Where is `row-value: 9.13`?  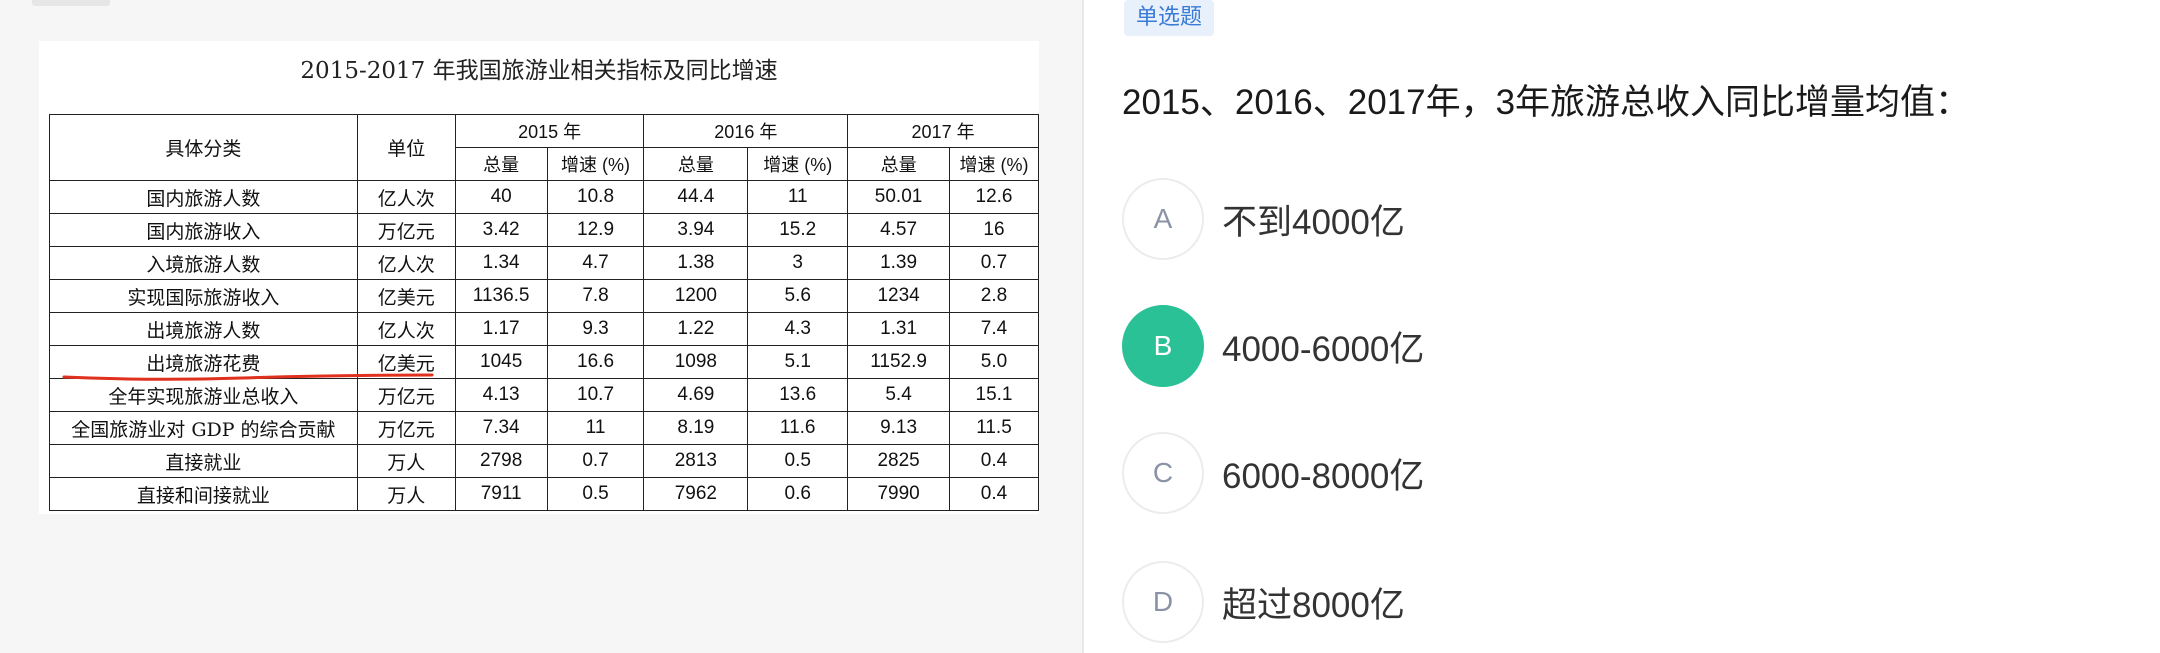 row-value: 9.13 is located at coordinates (898, 428).